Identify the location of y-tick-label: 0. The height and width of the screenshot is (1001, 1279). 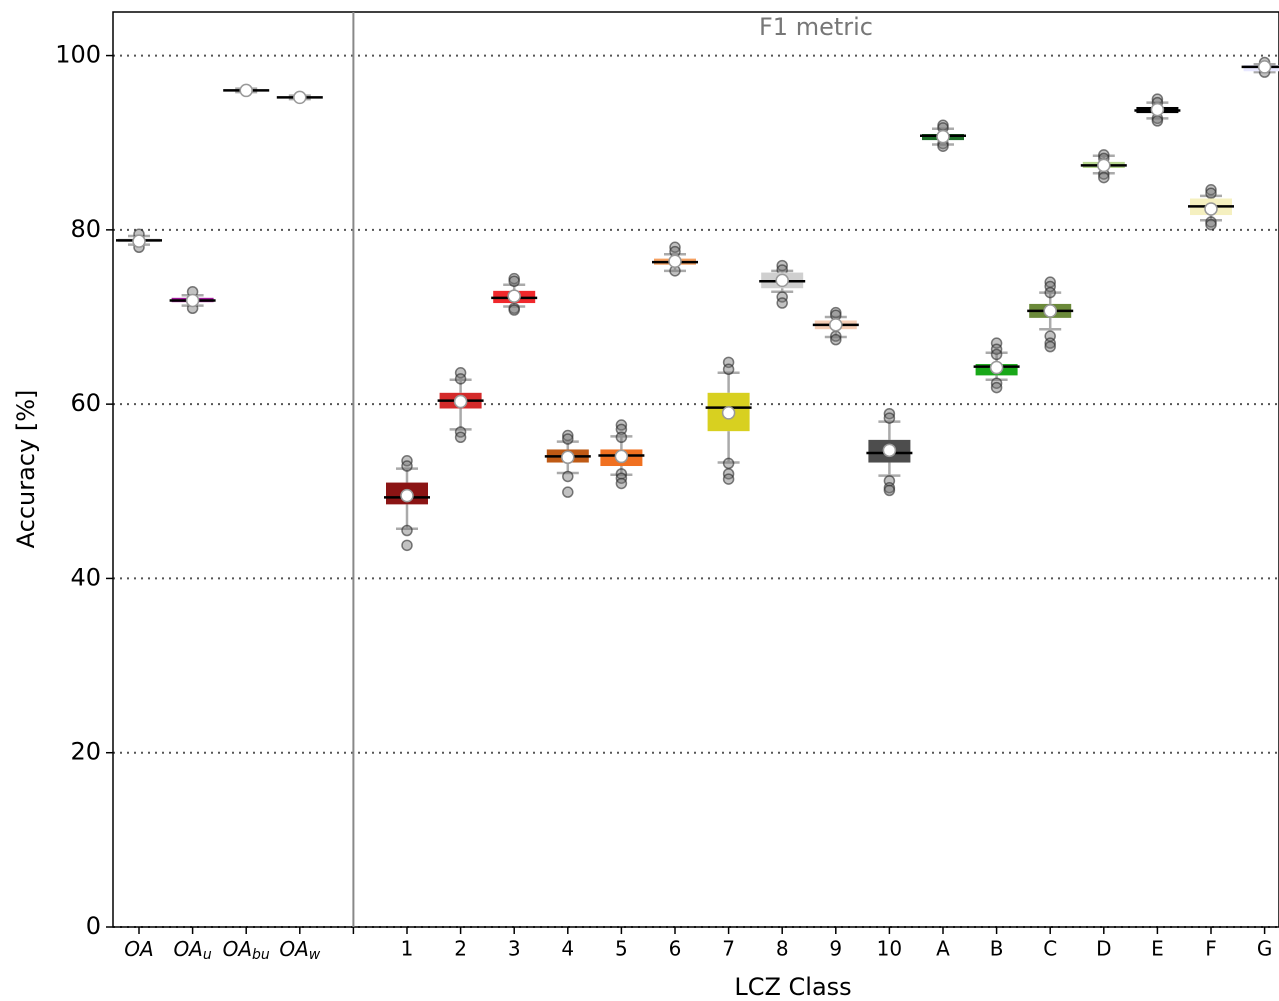
(93, 926).